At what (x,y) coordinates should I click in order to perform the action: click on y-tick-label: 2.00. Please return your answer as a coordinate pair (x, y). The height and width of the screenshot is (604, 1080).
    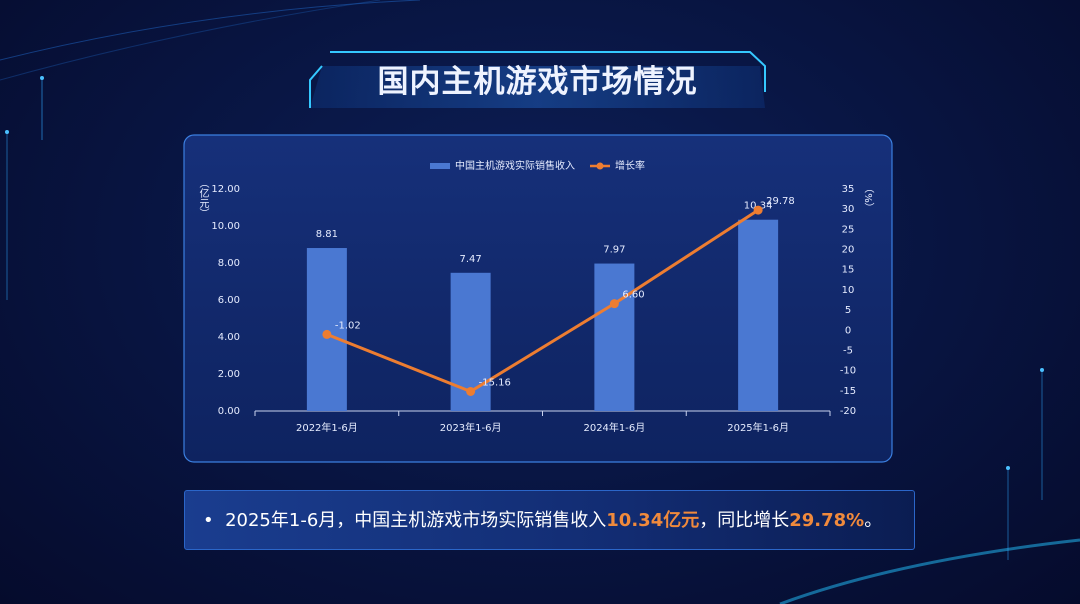
    Looking at the image, I should click on (229, 374).